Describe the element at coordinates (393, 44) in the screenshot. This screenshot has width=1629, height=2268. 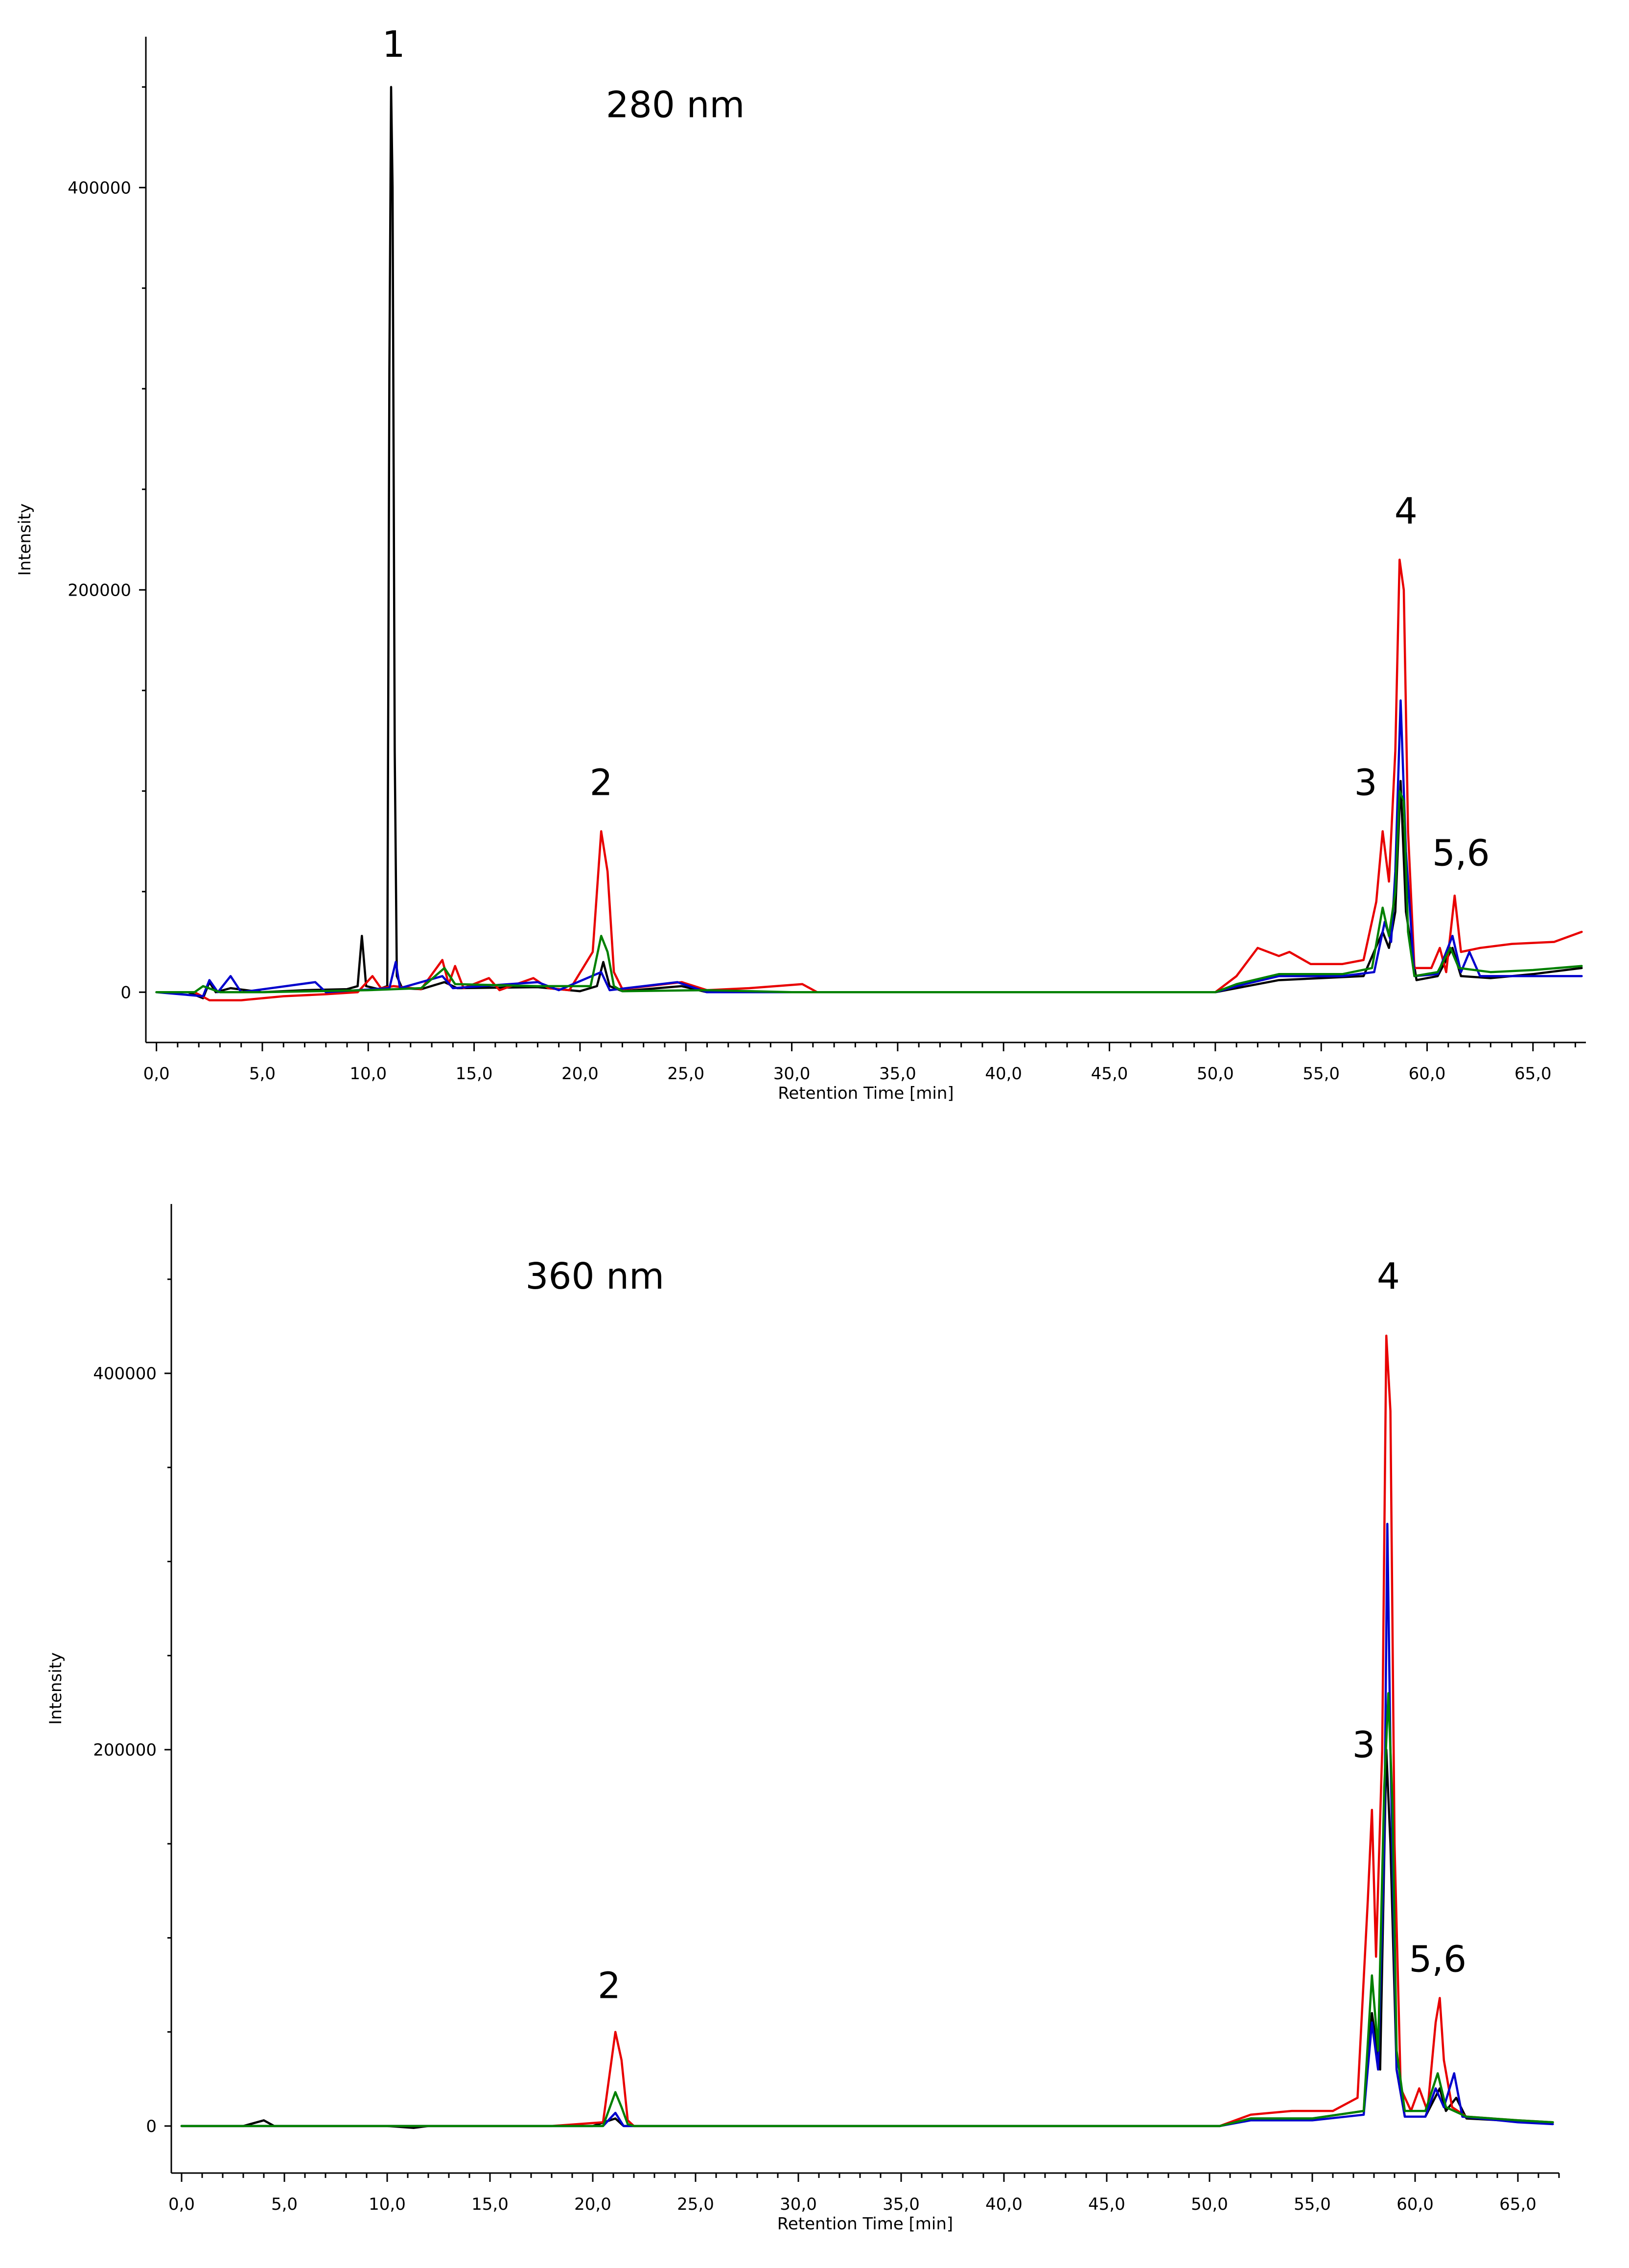
I see `peak-annotation: 1` at that location.